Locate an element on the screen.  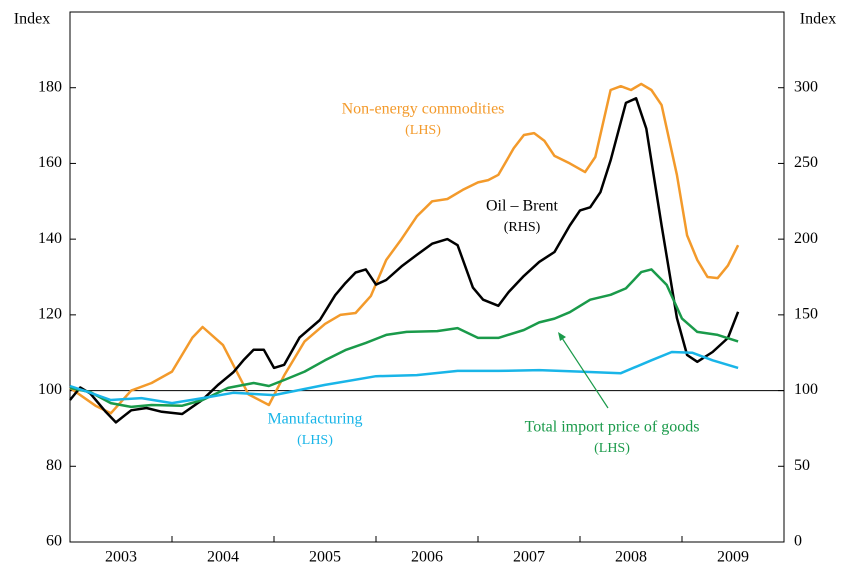
series-label: Non-energy commodities is located at coordinates (423, 109).